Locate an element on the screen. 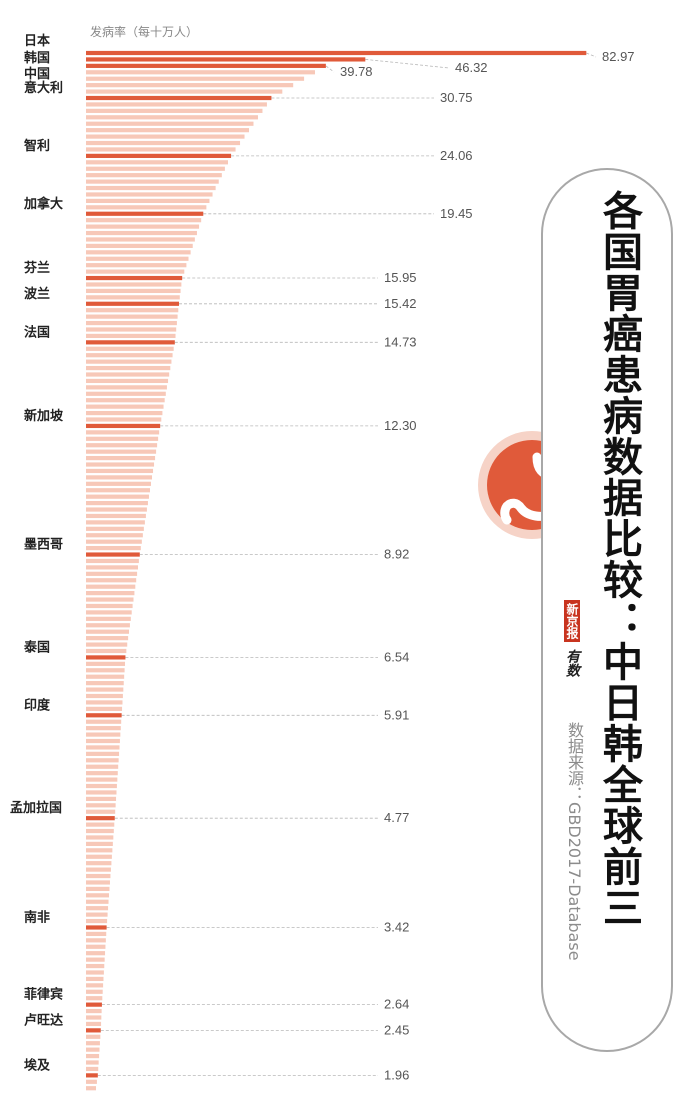 This screenshot has height=1098, width=700. category-label: 日本 is located at coordinates (37, 41).